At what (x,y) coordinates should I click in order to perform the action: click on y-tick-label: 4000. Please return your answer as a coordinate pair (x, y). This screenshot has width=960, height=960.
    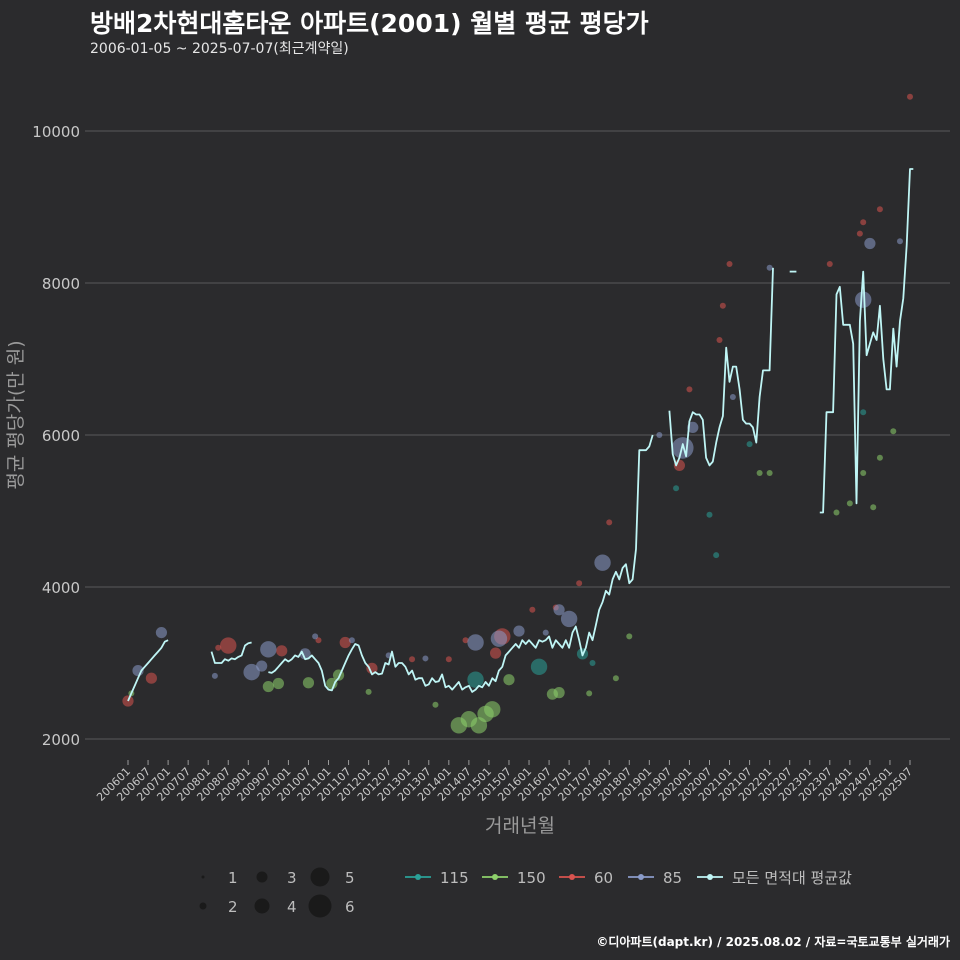
    Looking at the image, I should click on (61, 588).